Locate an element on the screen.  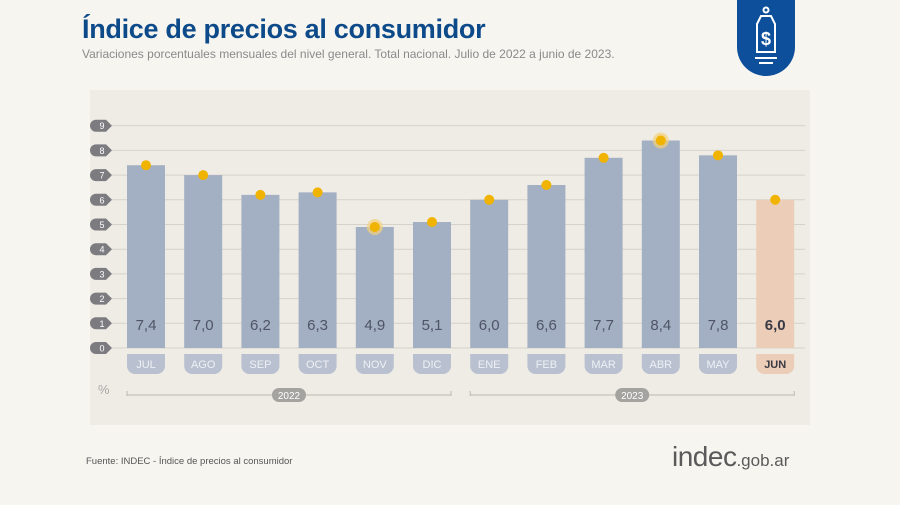
bar-ago is located at coordinates (203, 261).